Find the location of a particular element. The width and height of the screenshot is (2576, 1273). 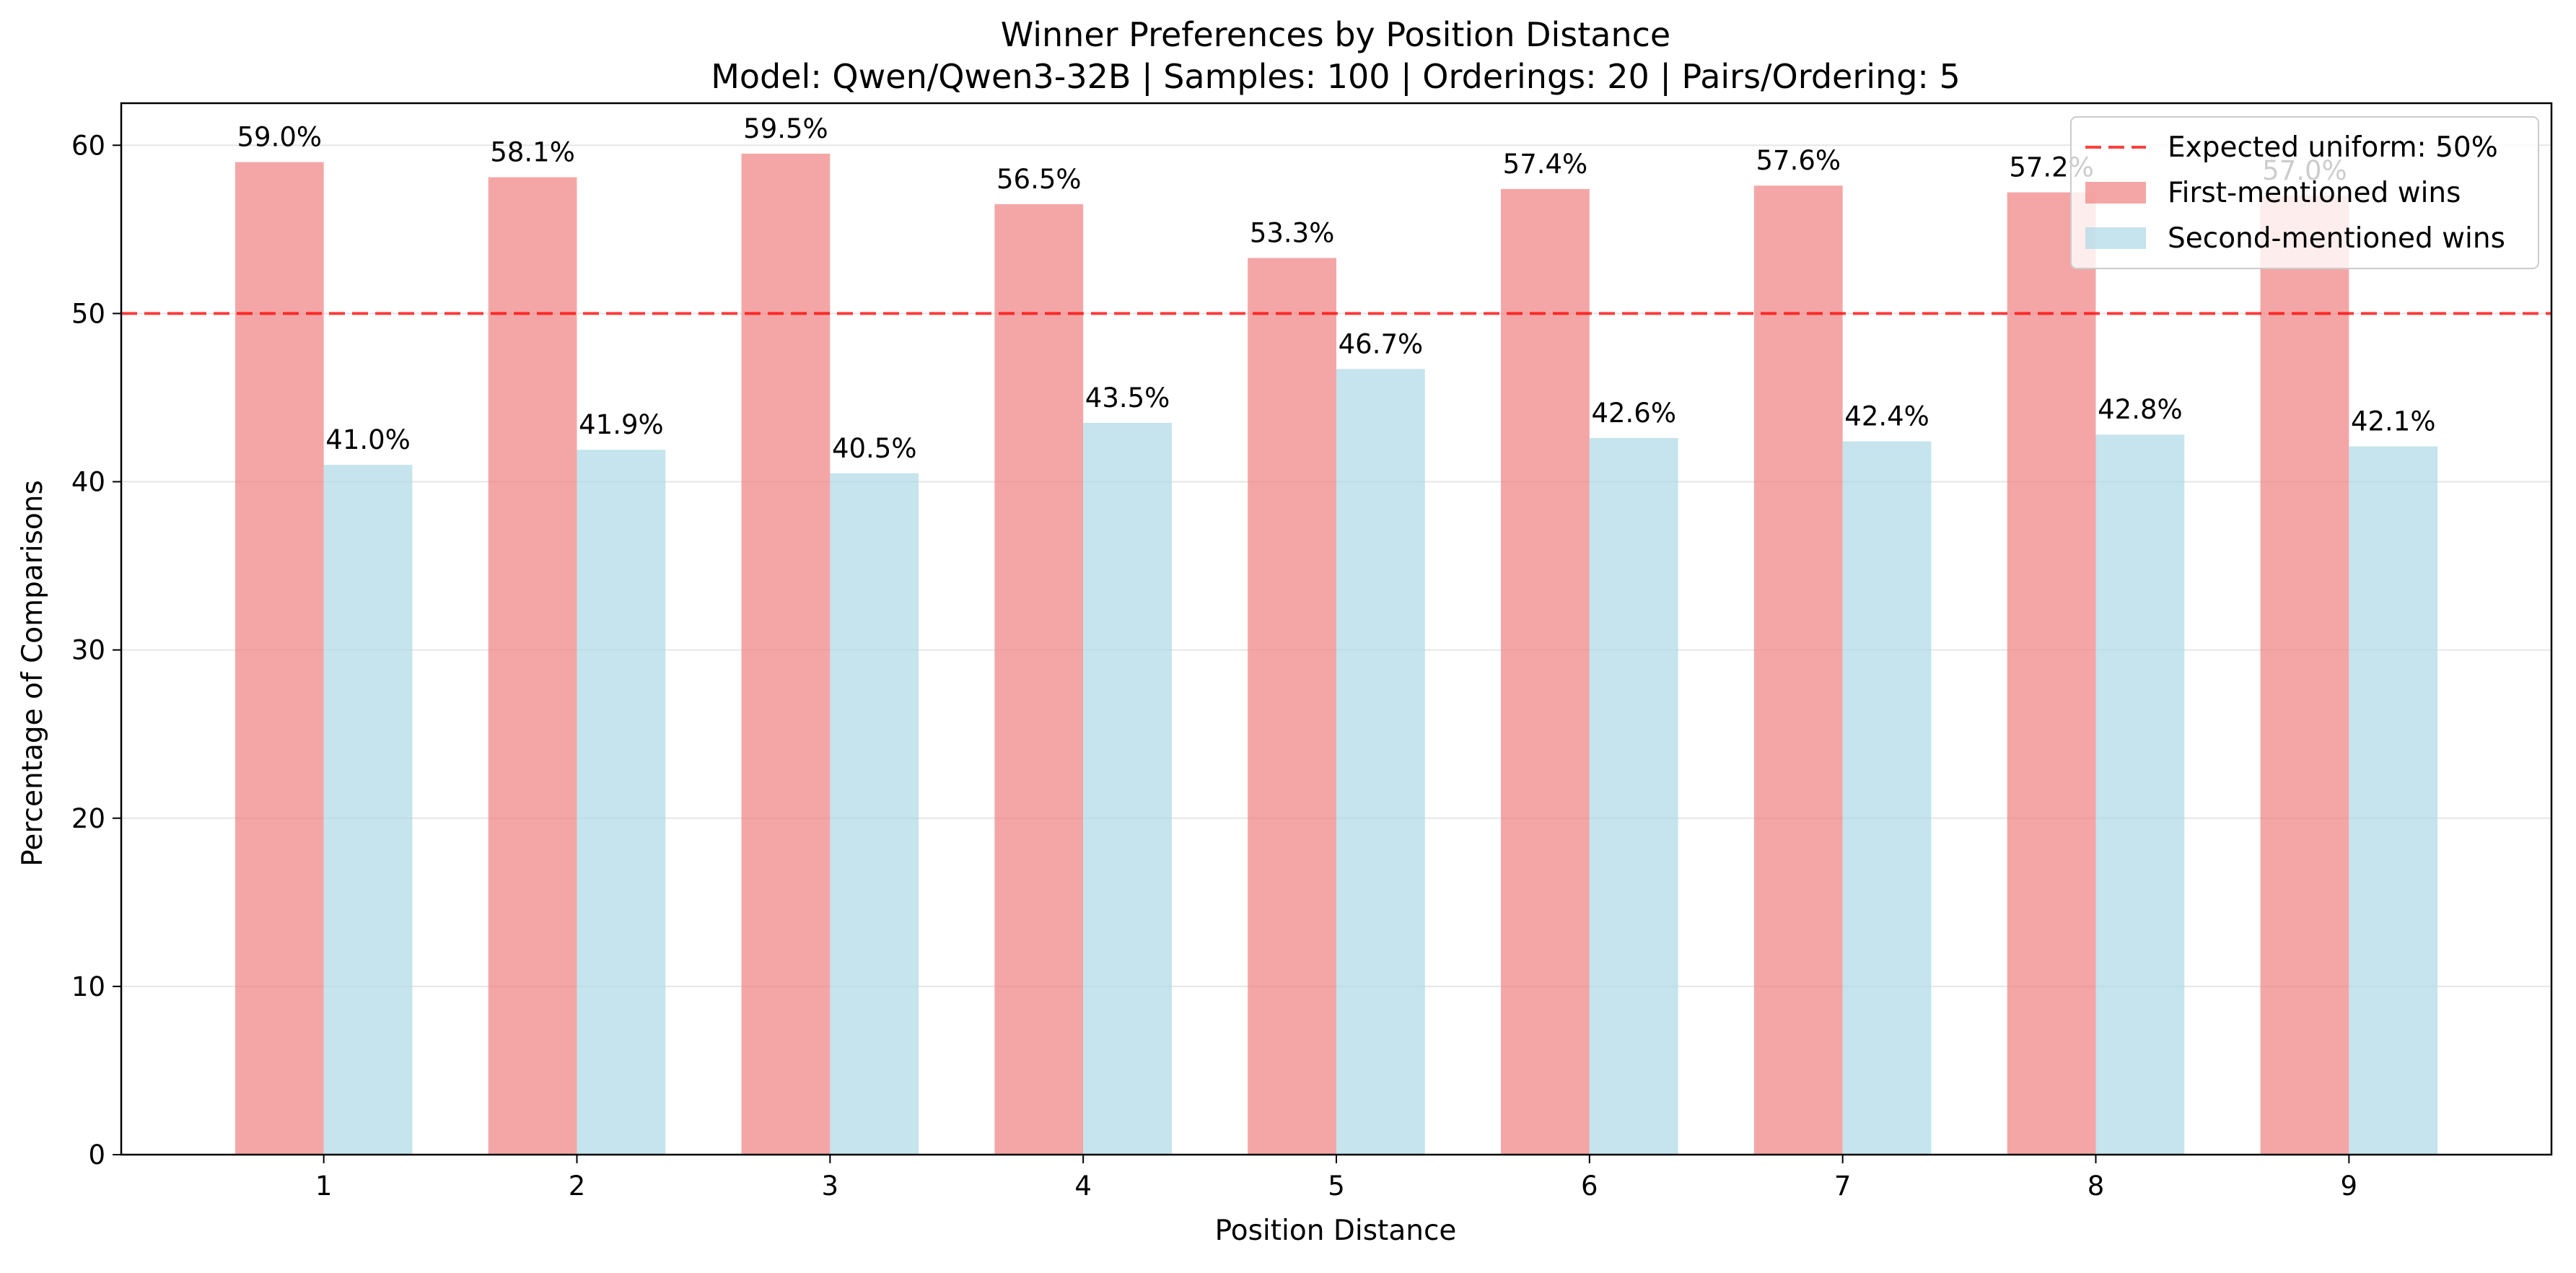

second-mentioned-value-label: 42.4% is located at coordinates (1887, 416).